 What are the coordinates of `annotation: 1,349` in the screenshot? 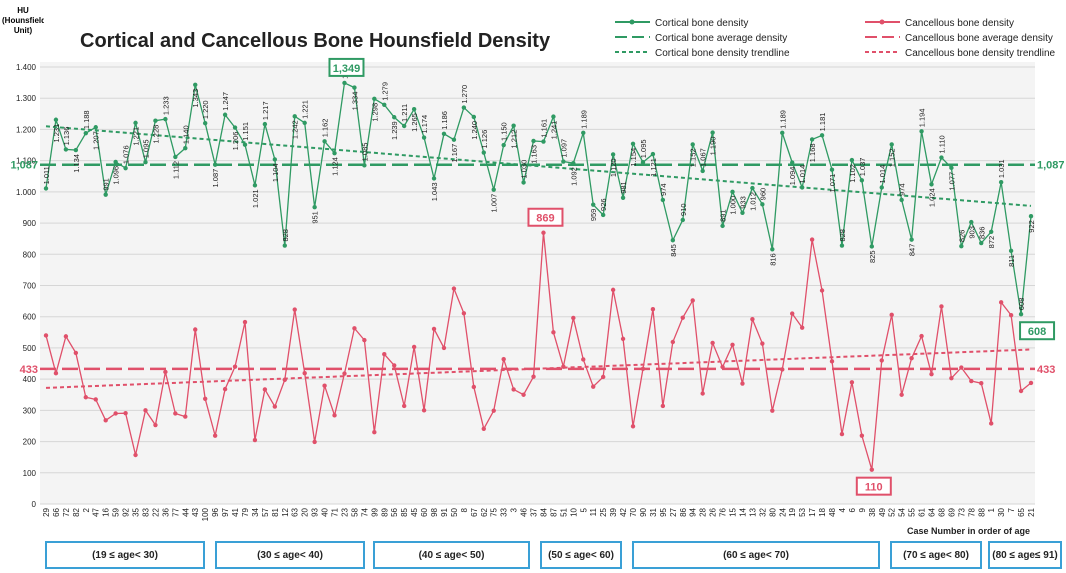 It's located at (347, 69).